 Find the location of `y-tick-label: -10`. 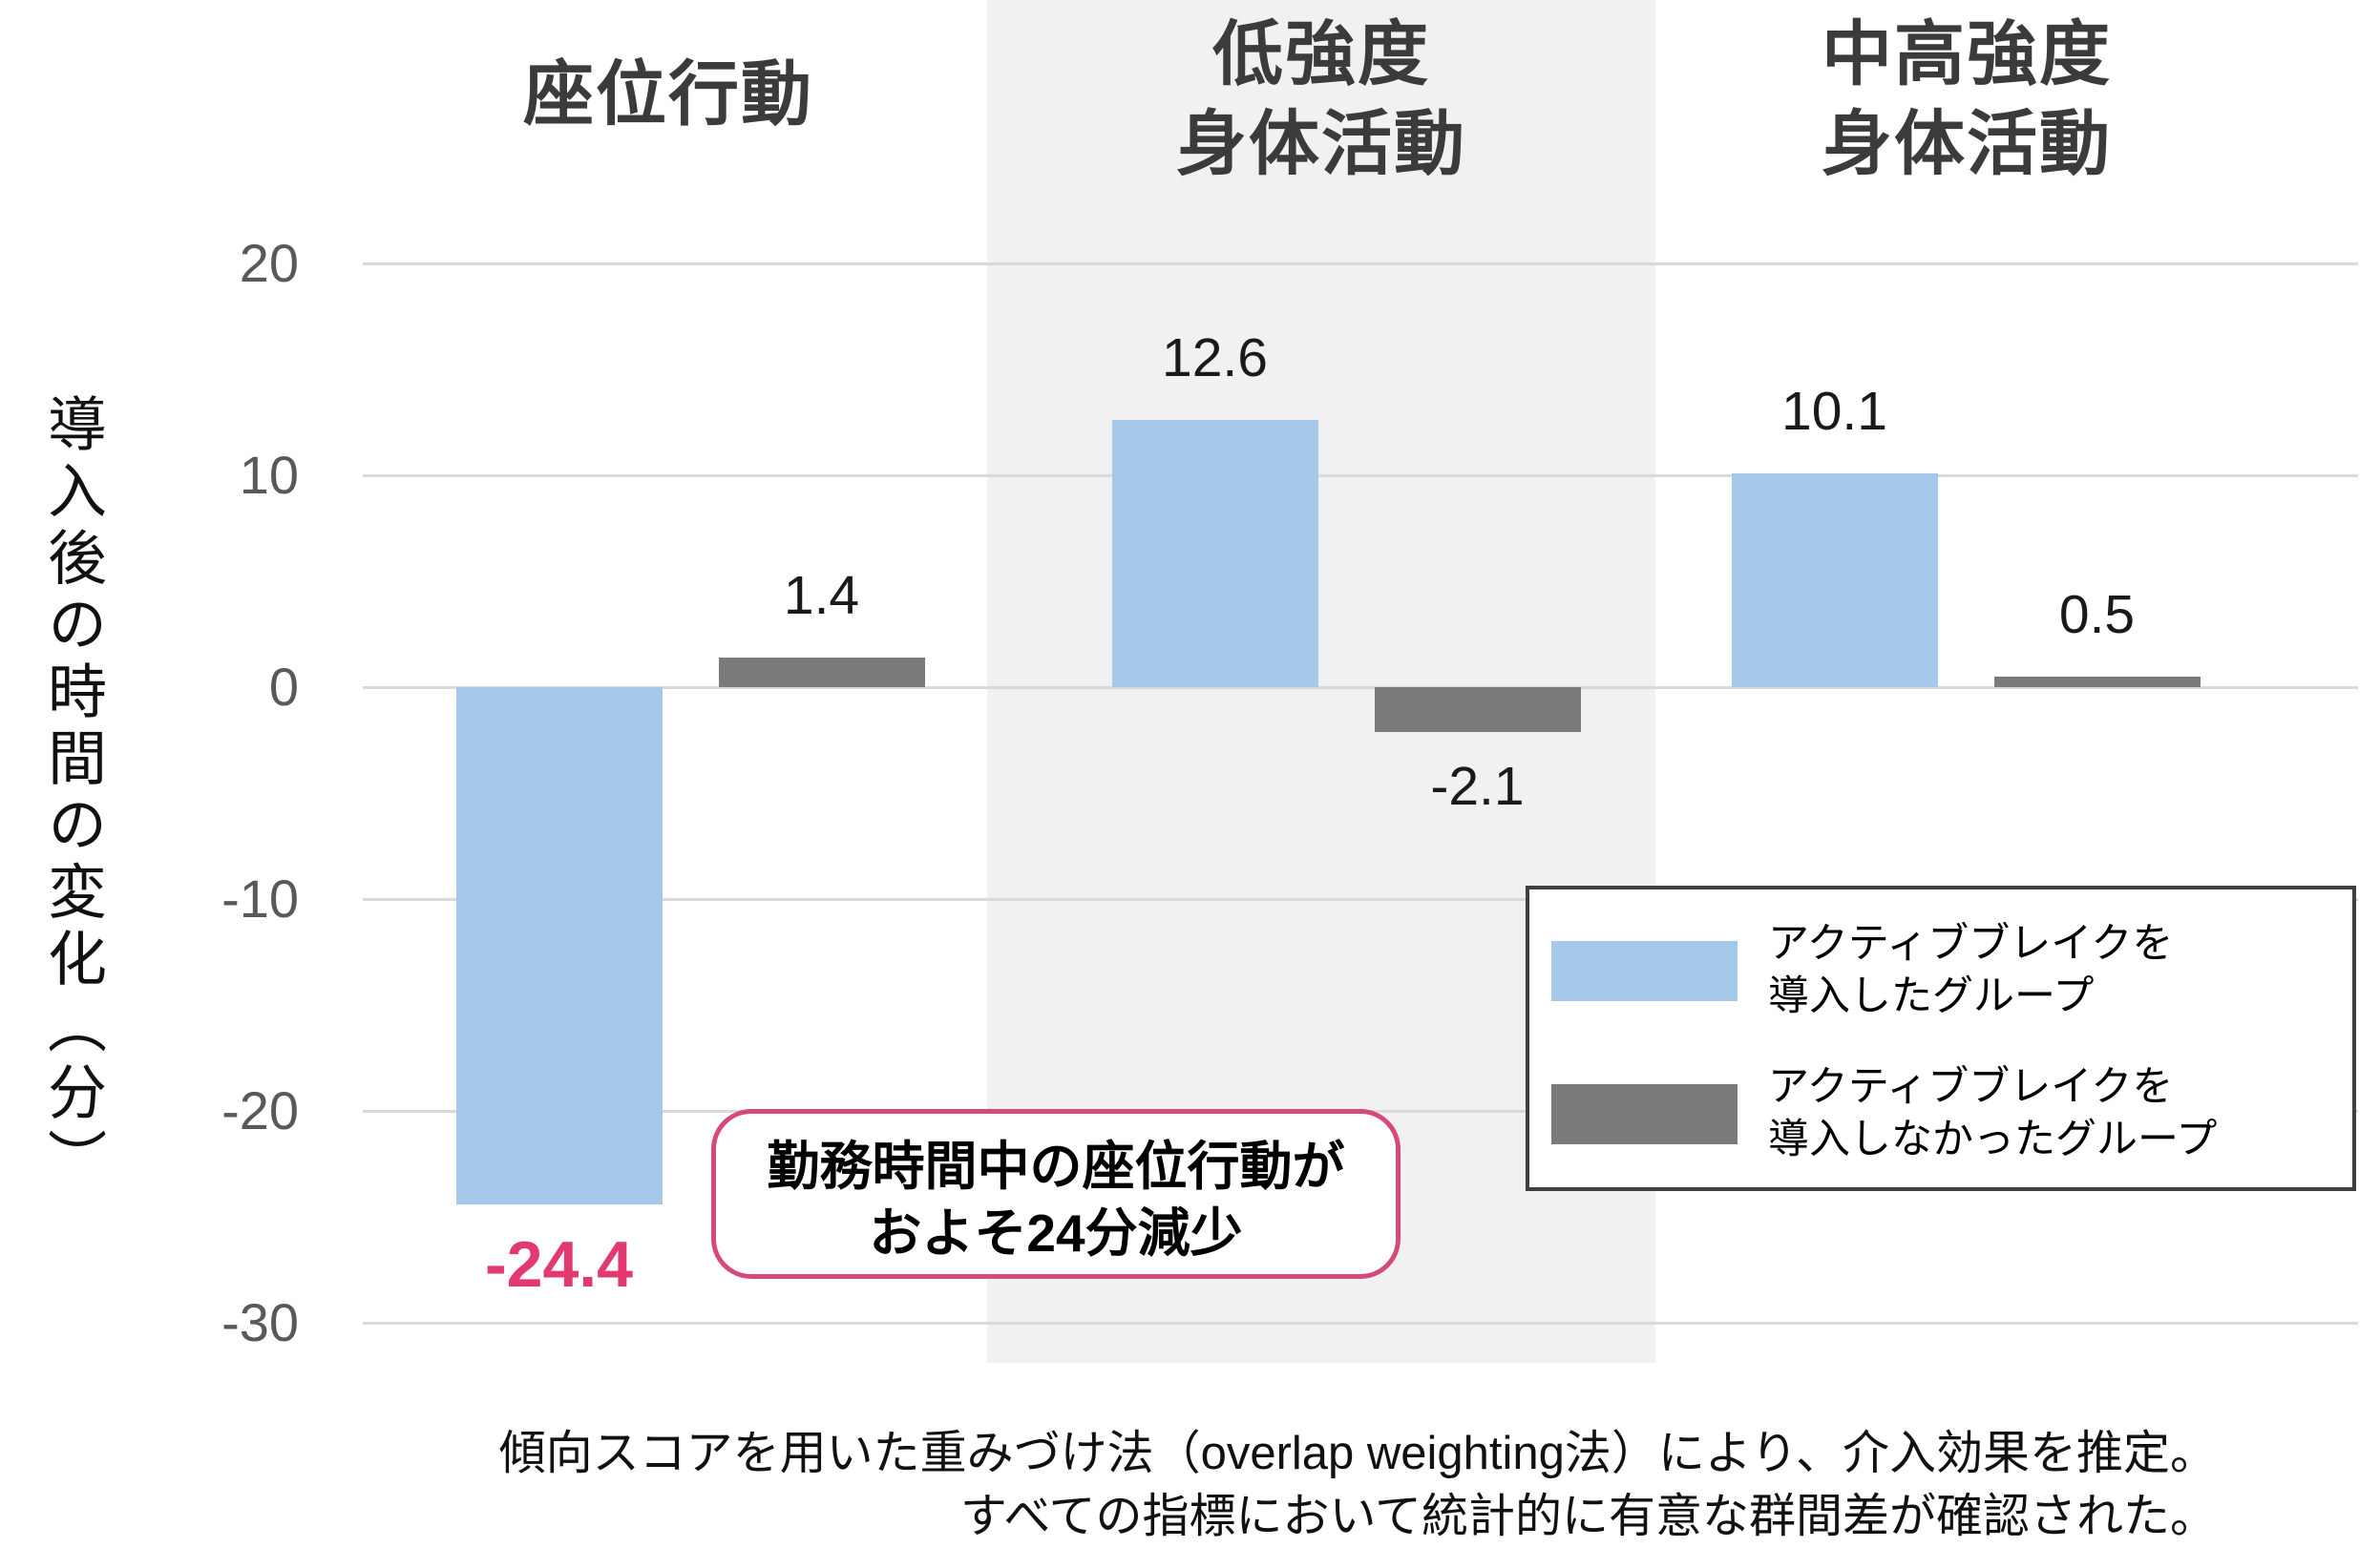

y-tick-label: -10 is located at coordinates (260, 898).